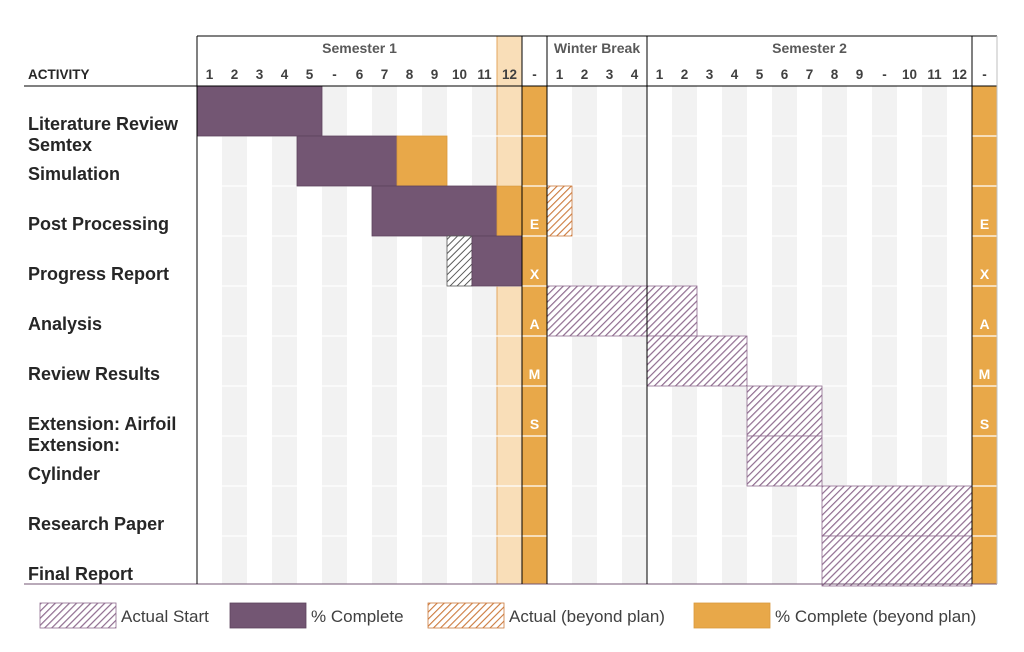 This screenshot has width=1024, height=652. Describe the element at coordinates (466, 615) in the screenshot. I see `legend-swatch-actual-beyond` at that location.